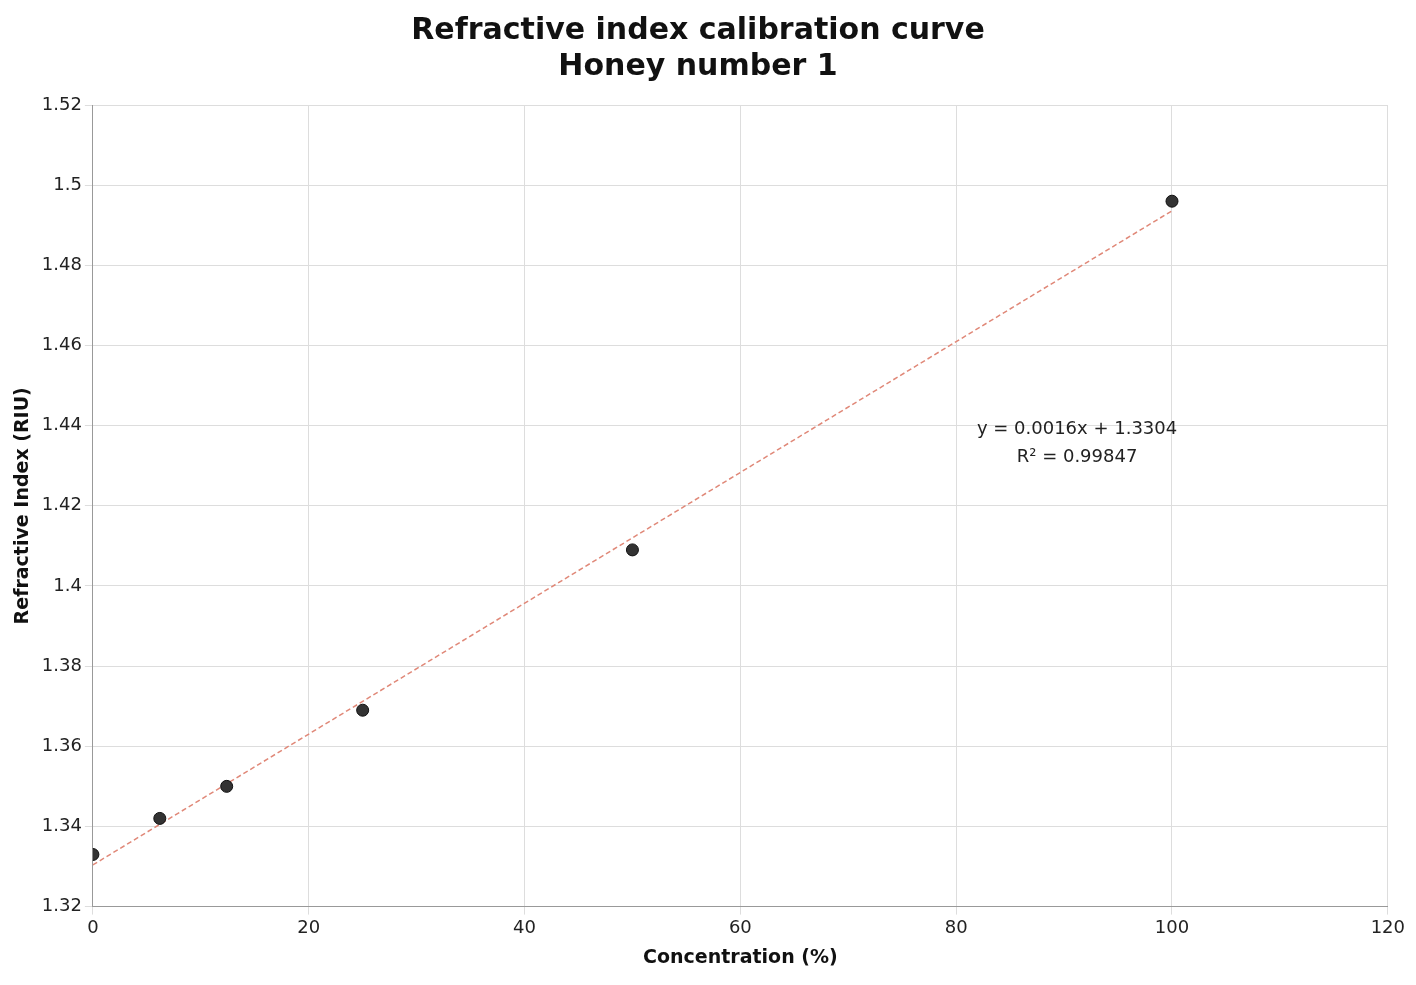  Describe the element at coordinates (1077, 455) in the screenshot. I see `annotation: R² = 0.99847` at that location.